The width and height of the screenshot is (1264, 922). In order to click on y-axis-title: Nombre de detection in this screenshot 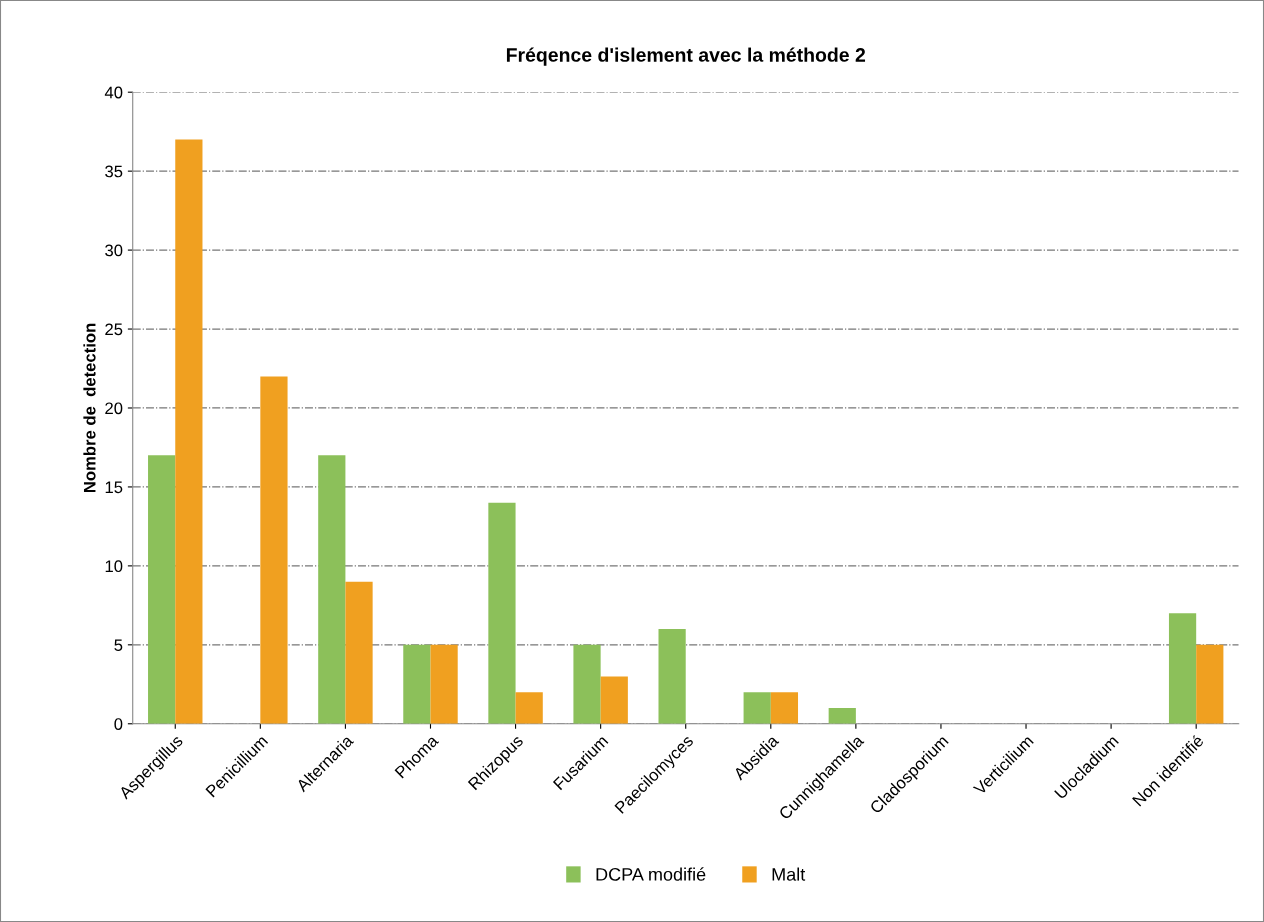, I will do `click(89, 408)`.